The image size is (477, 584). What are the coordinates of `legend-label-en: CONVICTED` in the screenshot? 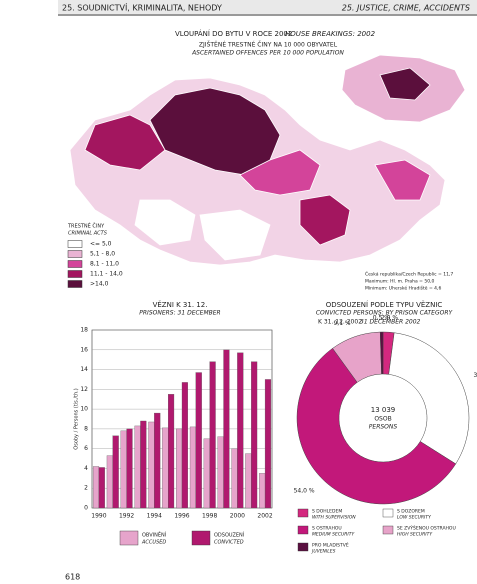 It's located at (229, 543).